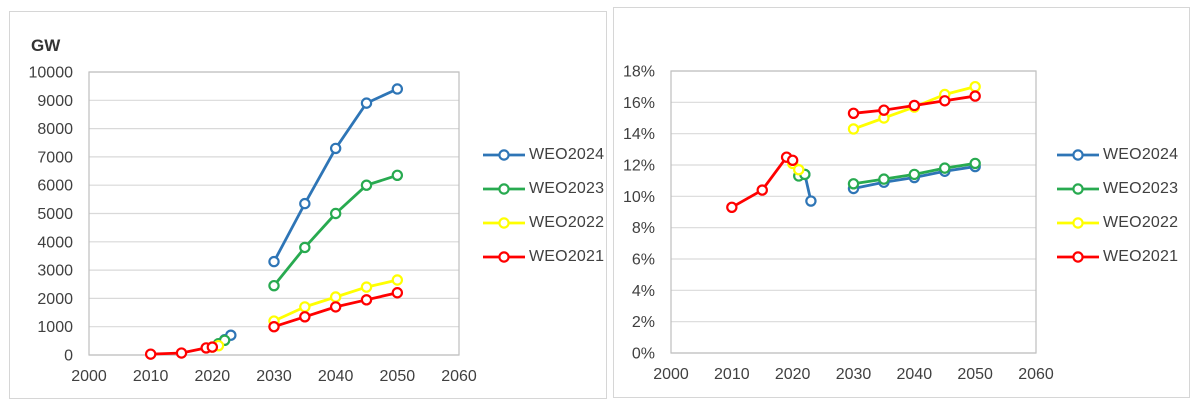 This screenshot has width=1200, height=410. What do you see at coordinates (639, 72) in the screenshot?
I see `y-axis-tick-label: 18%` at bounding box center [639, 72].